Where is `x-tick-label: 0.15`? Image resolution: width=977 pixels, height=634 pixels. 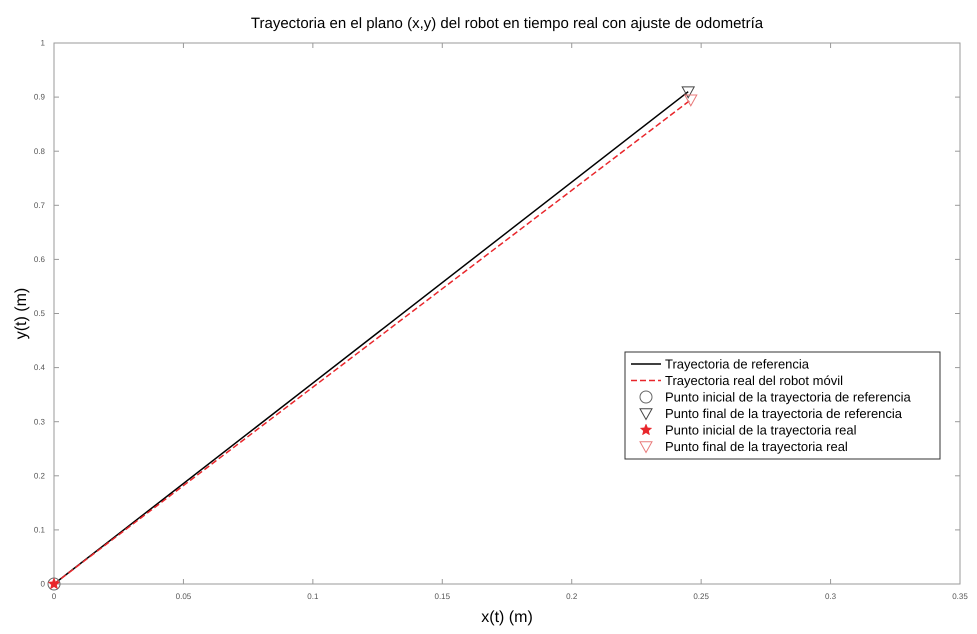
x-tick-label: 0.15 is located at coordinates (442, 596).